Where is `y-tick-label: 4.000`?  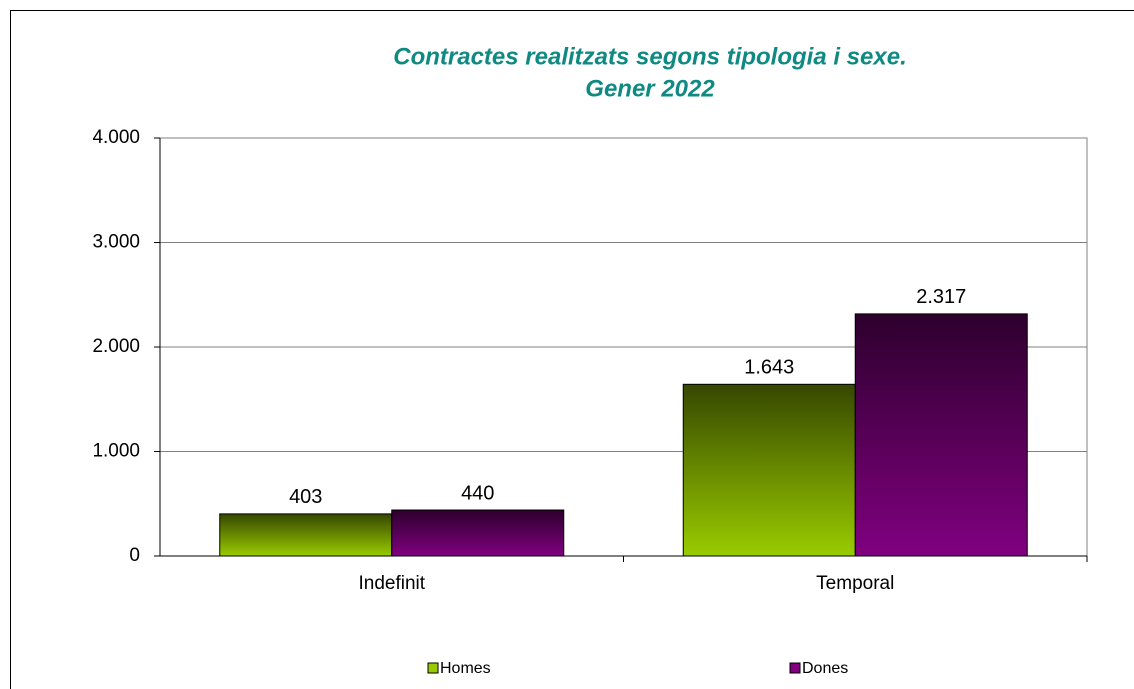 y-tick-label: 4.000 is located at coordinates (116, 137).